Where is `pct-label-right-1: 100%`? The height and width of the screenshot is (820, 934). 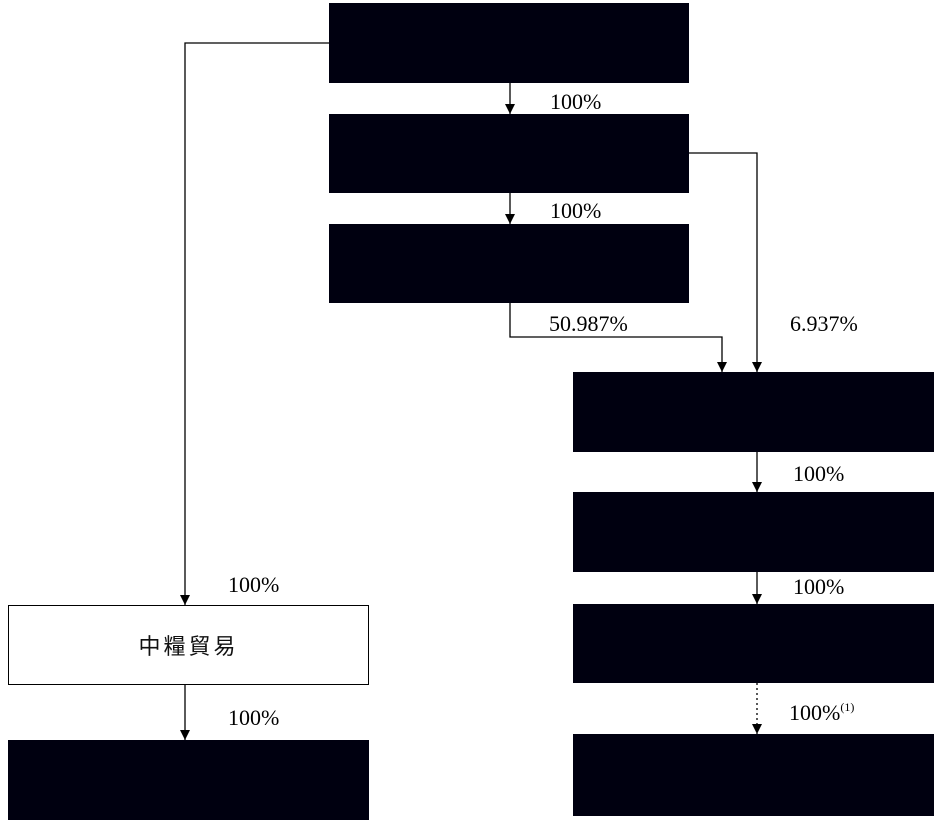
pct-label-right-1: 100% is located at coordinates (819, 473).